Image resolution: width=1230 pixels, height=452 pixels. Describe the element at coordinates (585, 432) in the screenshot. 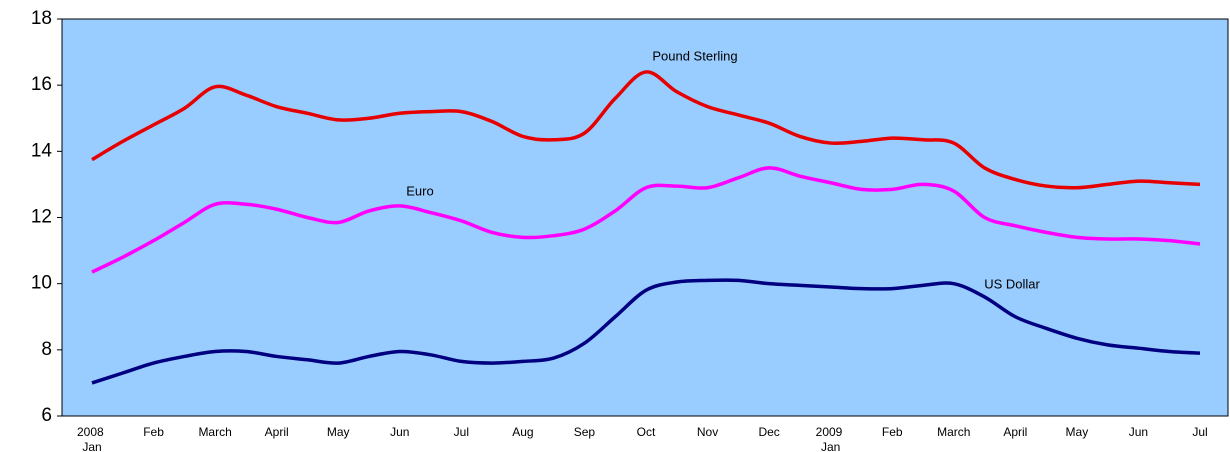

I see `x-tick-label: Sep` at that location.